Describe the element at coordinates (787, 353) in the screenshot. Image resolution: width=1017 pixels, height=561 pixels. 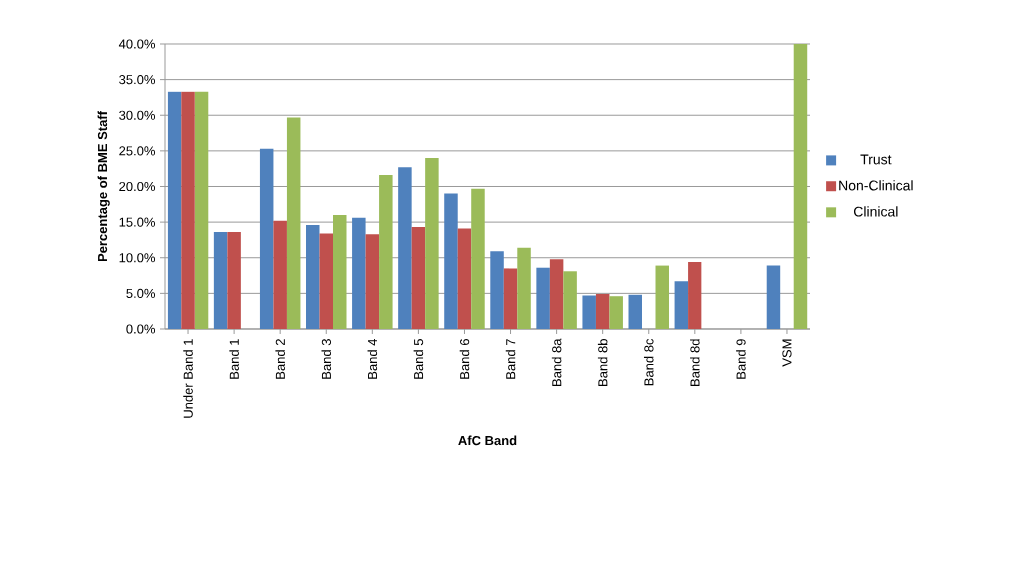
I see `x-tick-label: VSM` at that location.